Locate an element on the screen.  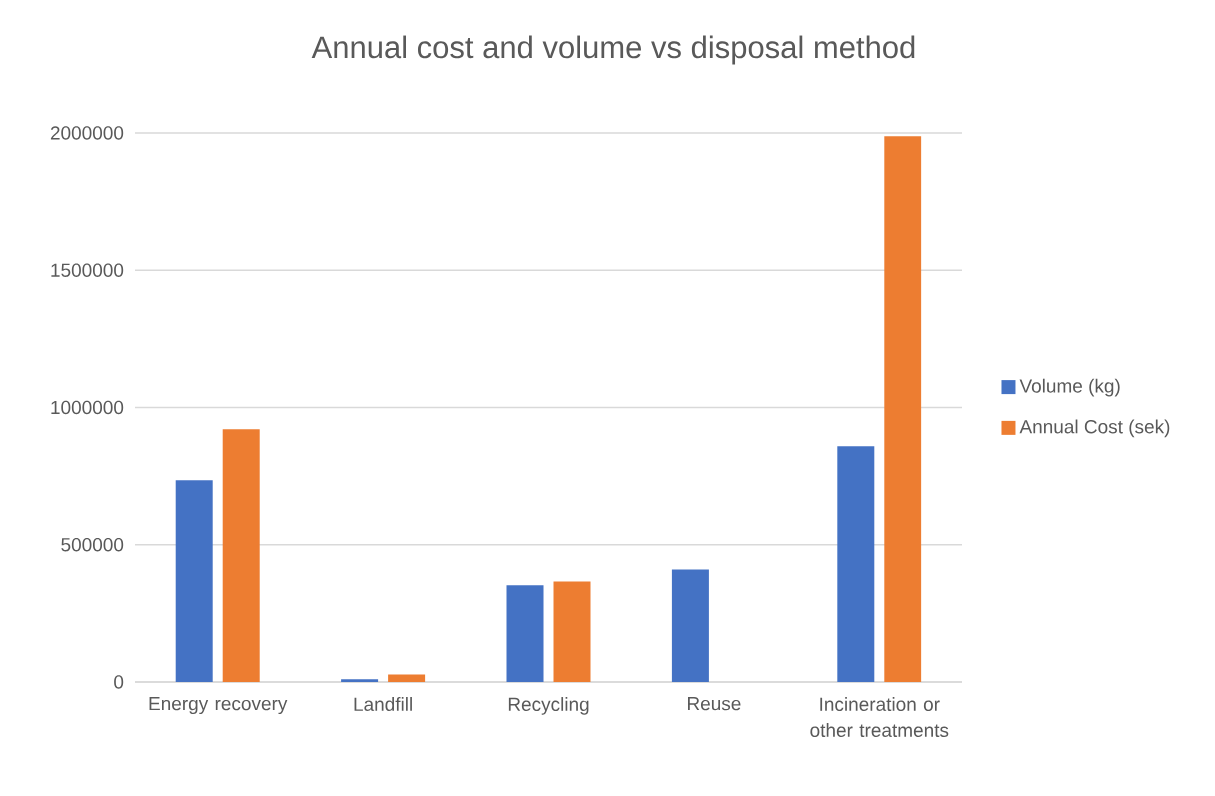
x-tick-label: Landfill is located at coordinates (383, 704).